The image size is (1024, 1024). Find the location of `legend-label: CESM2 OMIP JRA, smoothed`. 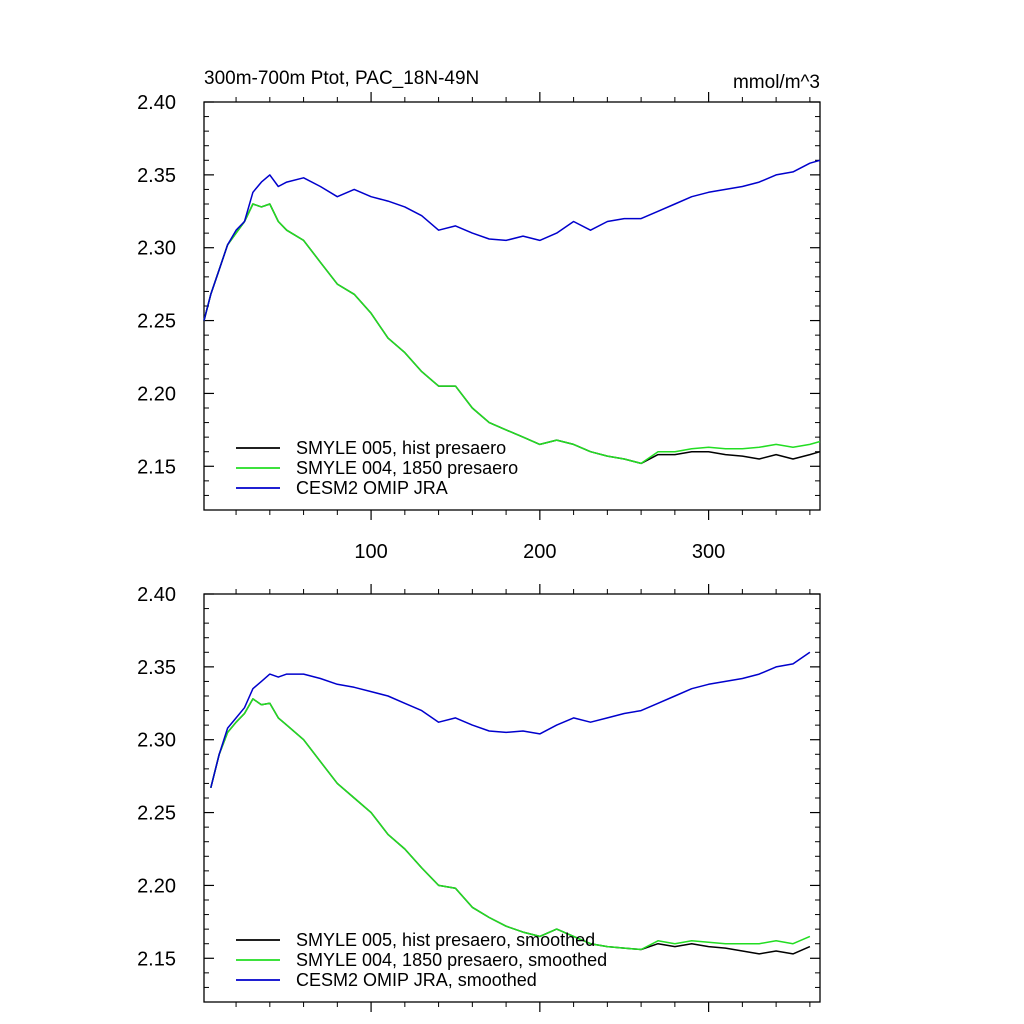

legend-label: CESM2 OMIP JRA, smoothed is located at coordinates (416, 980).